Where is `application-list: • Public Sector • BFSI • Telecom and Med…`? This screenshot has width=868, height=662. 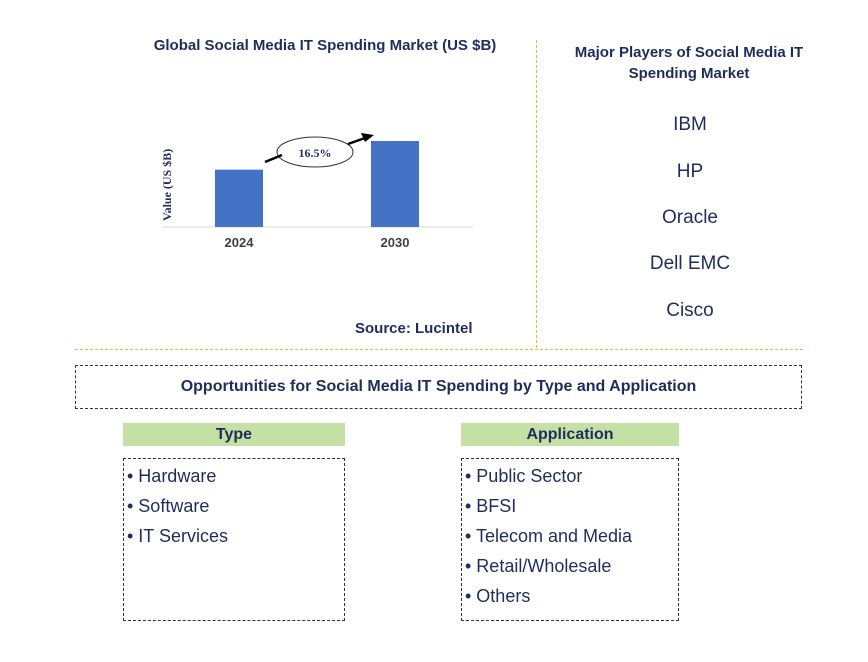
application-list: • Public Sector • BFSI • Telecom and Med… is located at coordinates (570, 539).